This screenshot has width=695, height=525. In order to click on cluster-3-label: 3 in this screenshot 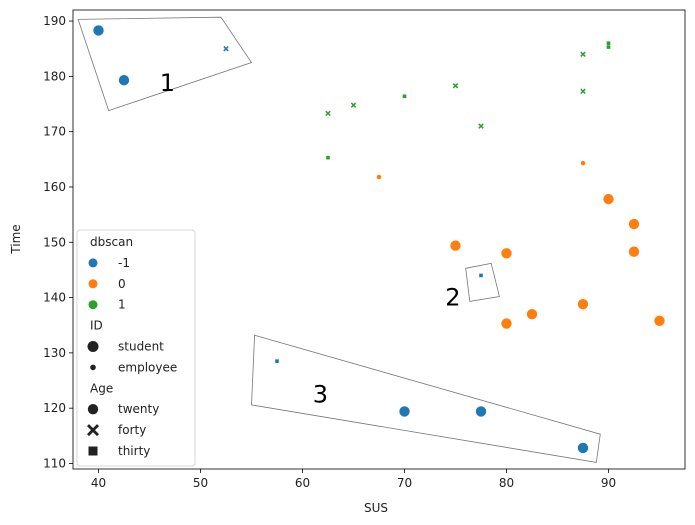, I will do `click(320, 394)`.